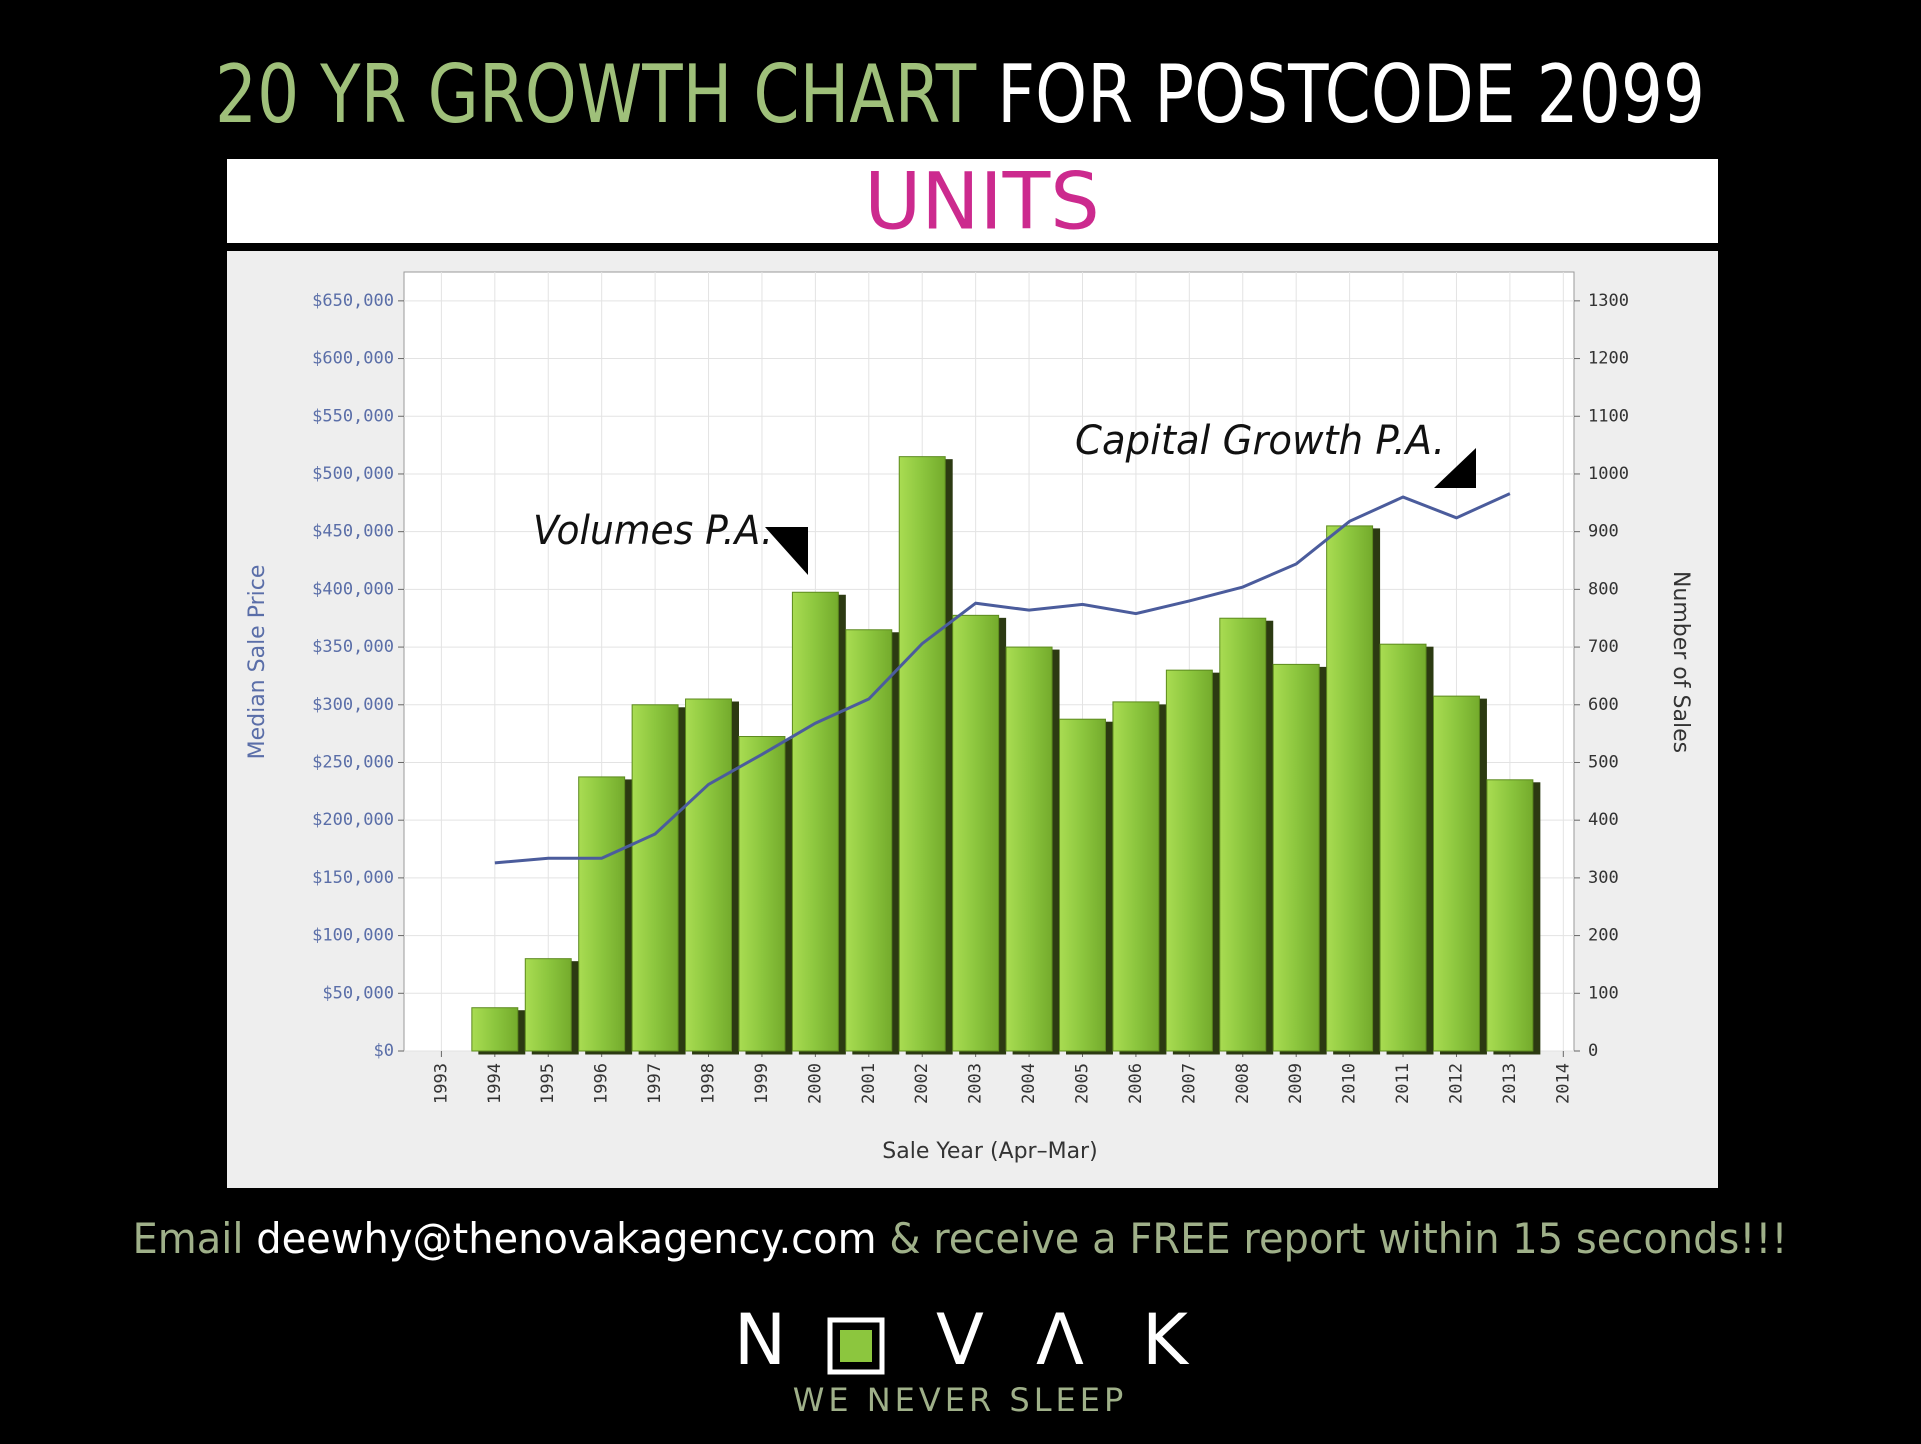  Describe the element at coordinates (353, 301) in the screenshot. I see `y-tick-label: $650,000` at that location.